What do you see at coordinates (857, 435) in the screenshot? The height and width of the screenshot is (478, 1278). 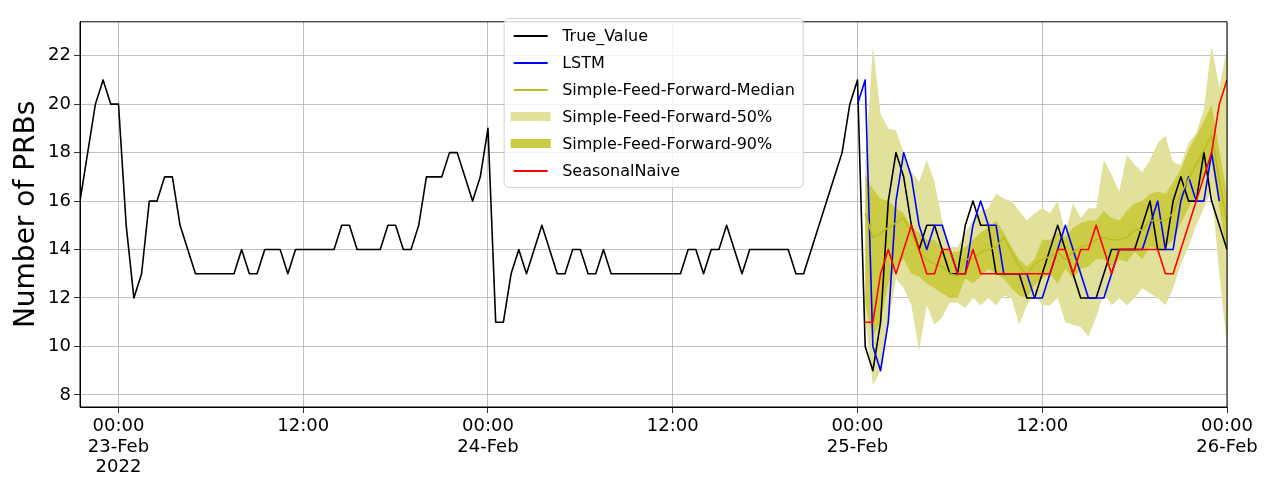 I see `x-tick-label: 00:00 25-Feb` at bounding box center [857, 435].